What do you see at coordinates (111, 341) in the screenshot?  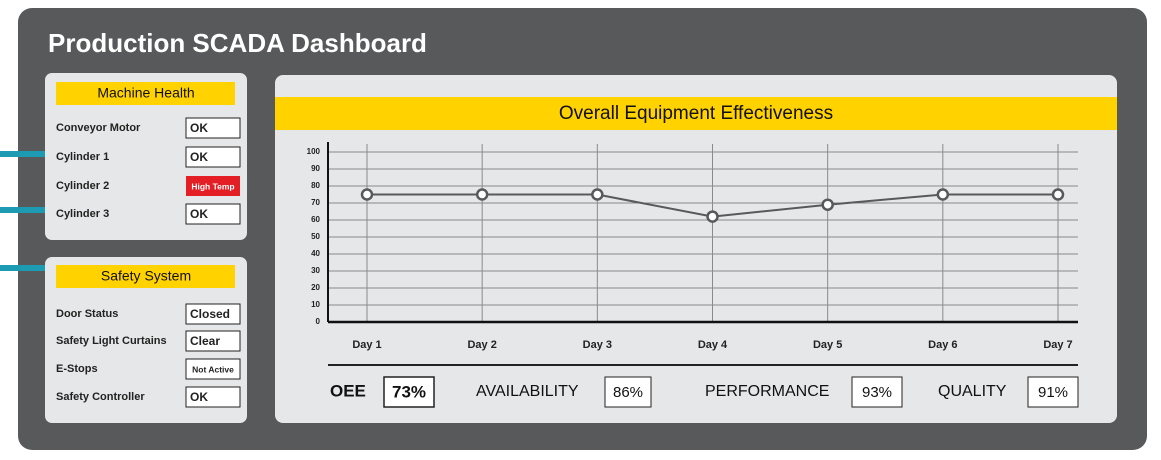 I see `row-label: Safety Light Curtains` at bounding box center [111, 341].